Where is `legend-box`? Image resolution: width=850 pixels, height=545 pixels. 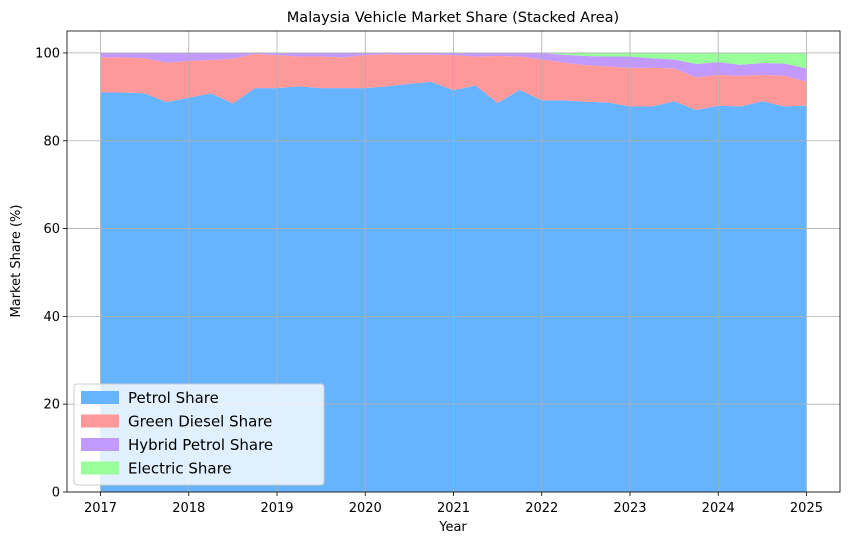
legend-box is located at coordinates (199, 434).